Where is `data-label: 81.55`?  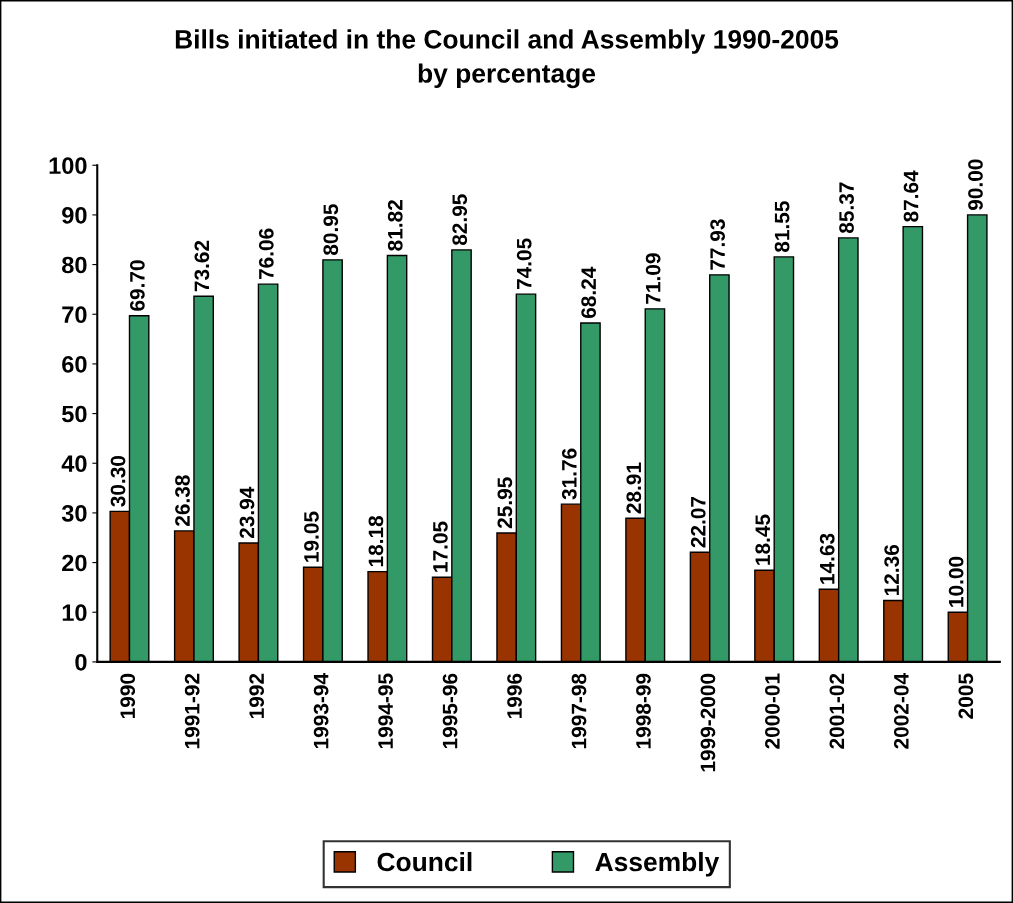
data-label: 81.55 is located at coordinates (782, 227).